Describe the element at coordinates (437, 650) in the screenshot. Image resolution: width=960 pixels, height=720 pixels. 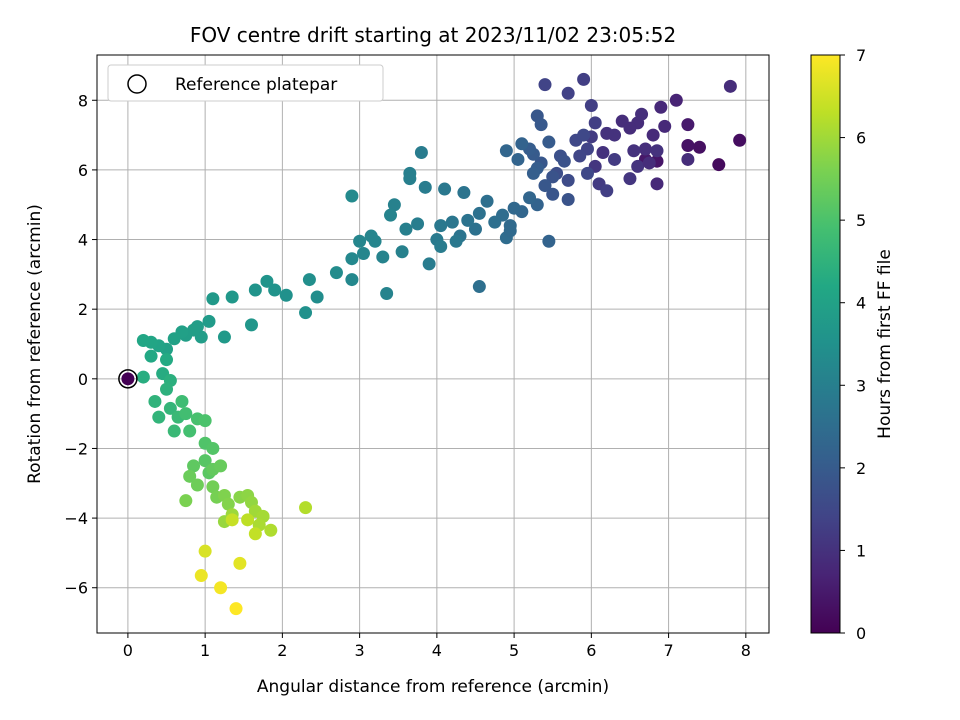
I see `x-tick-label: 4` at that location.